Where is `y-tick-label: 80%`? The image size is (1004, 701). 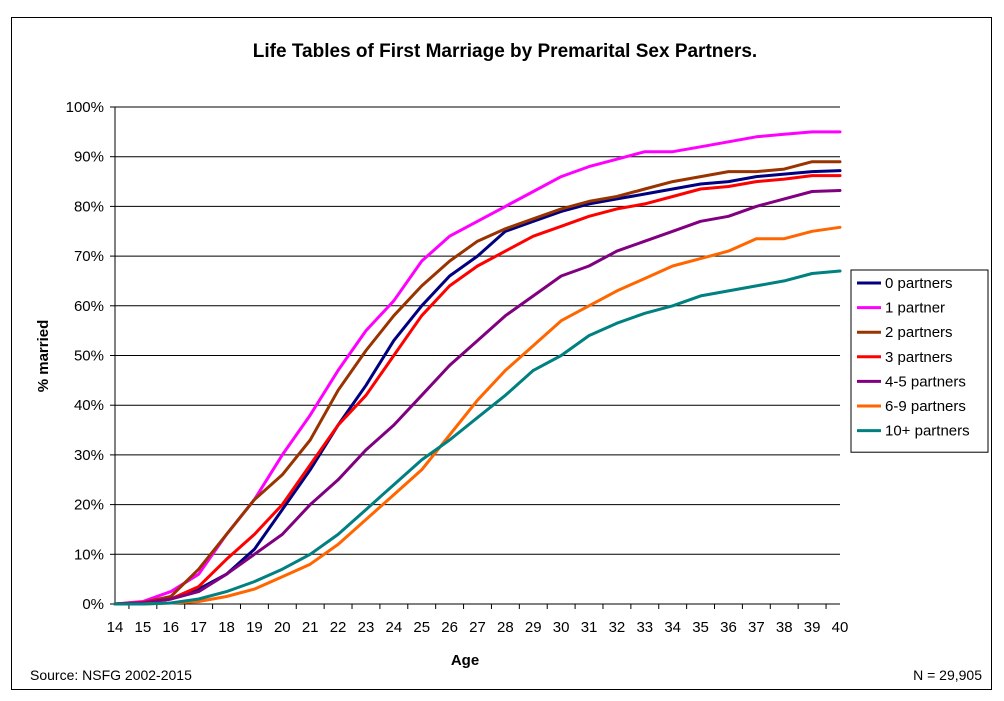 y-tick-label: 80% is located at coordinates (89, 206).